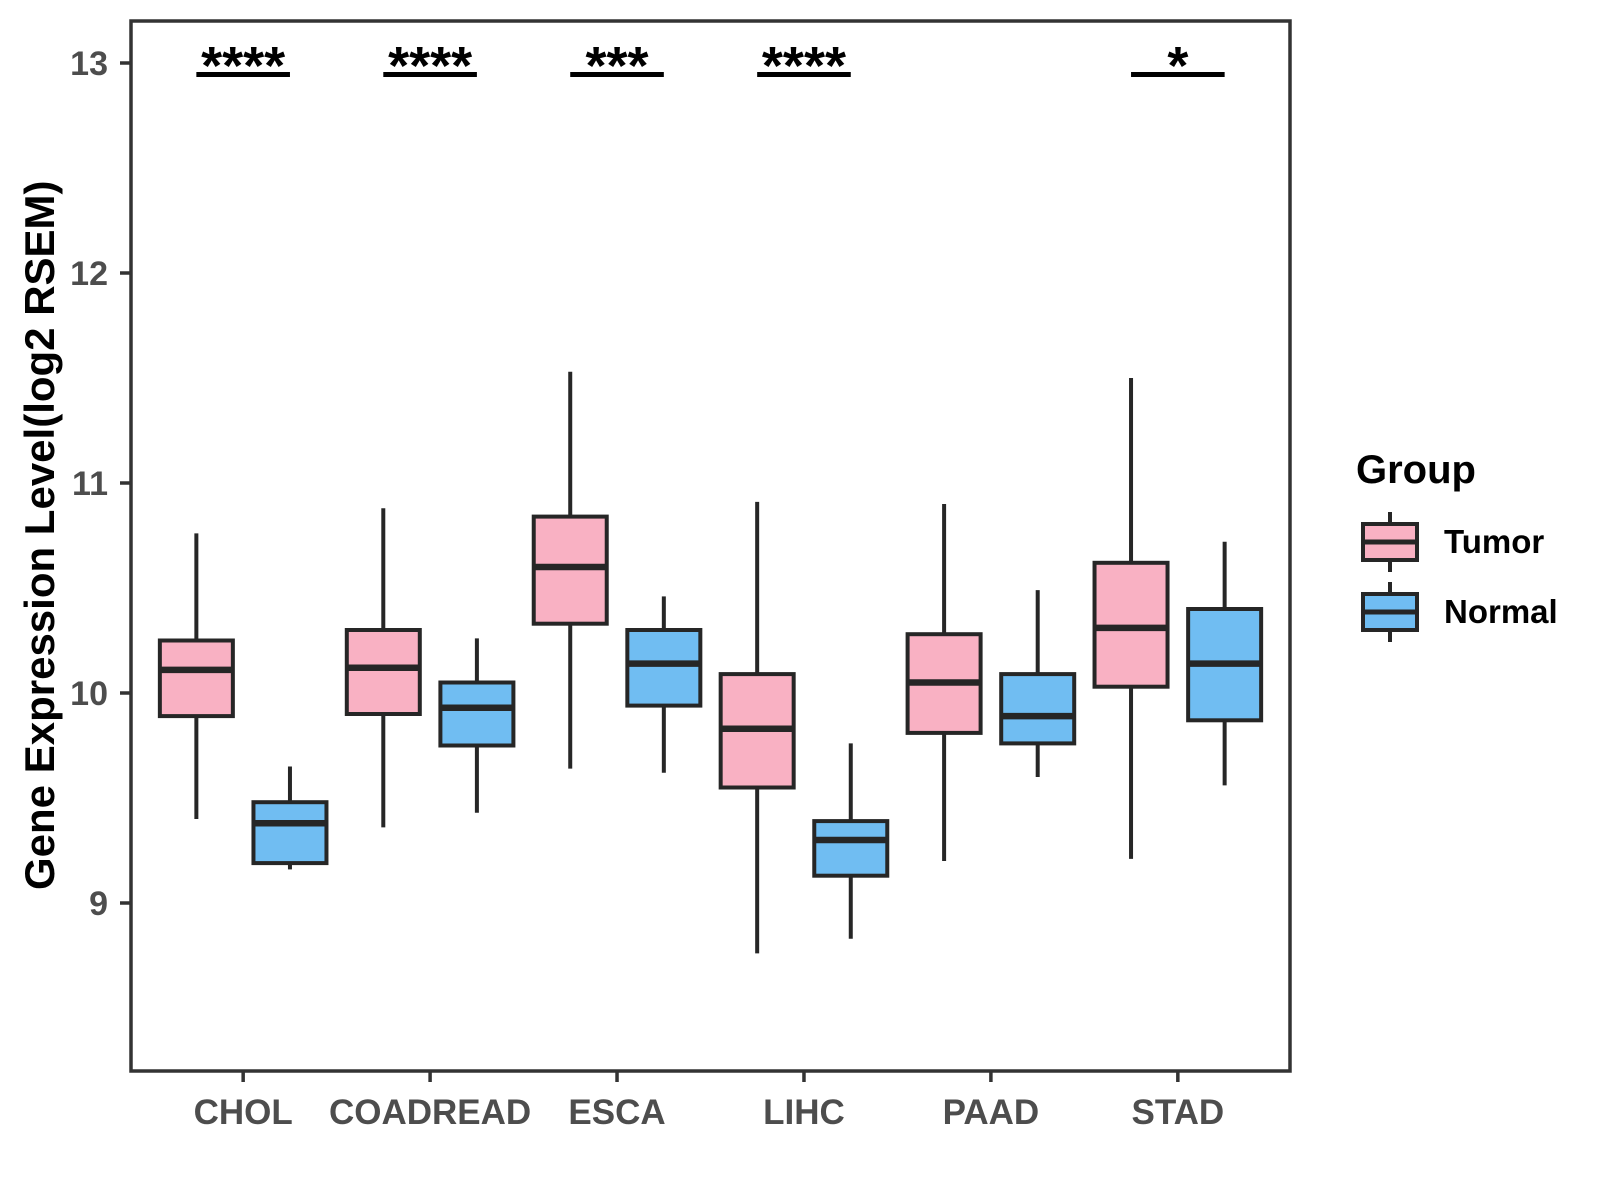 The height and width of the screenshot is (1200, 1600). I want to click on box-STAD-Normal, so click(1225, 663).